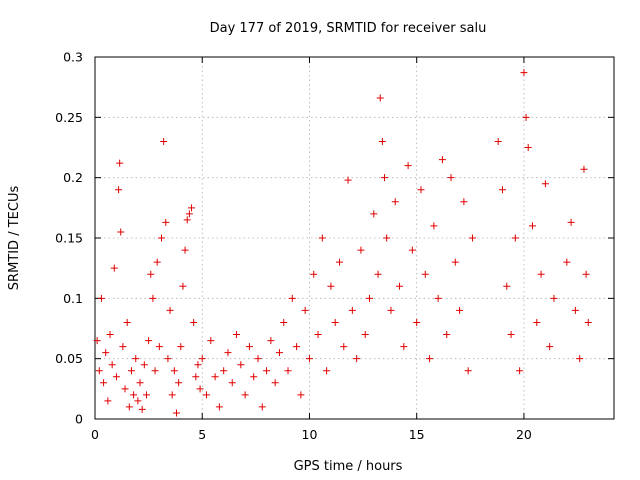 The image size is (640, 480). I want to click on x-tick-label: 10, so click(310, 434).